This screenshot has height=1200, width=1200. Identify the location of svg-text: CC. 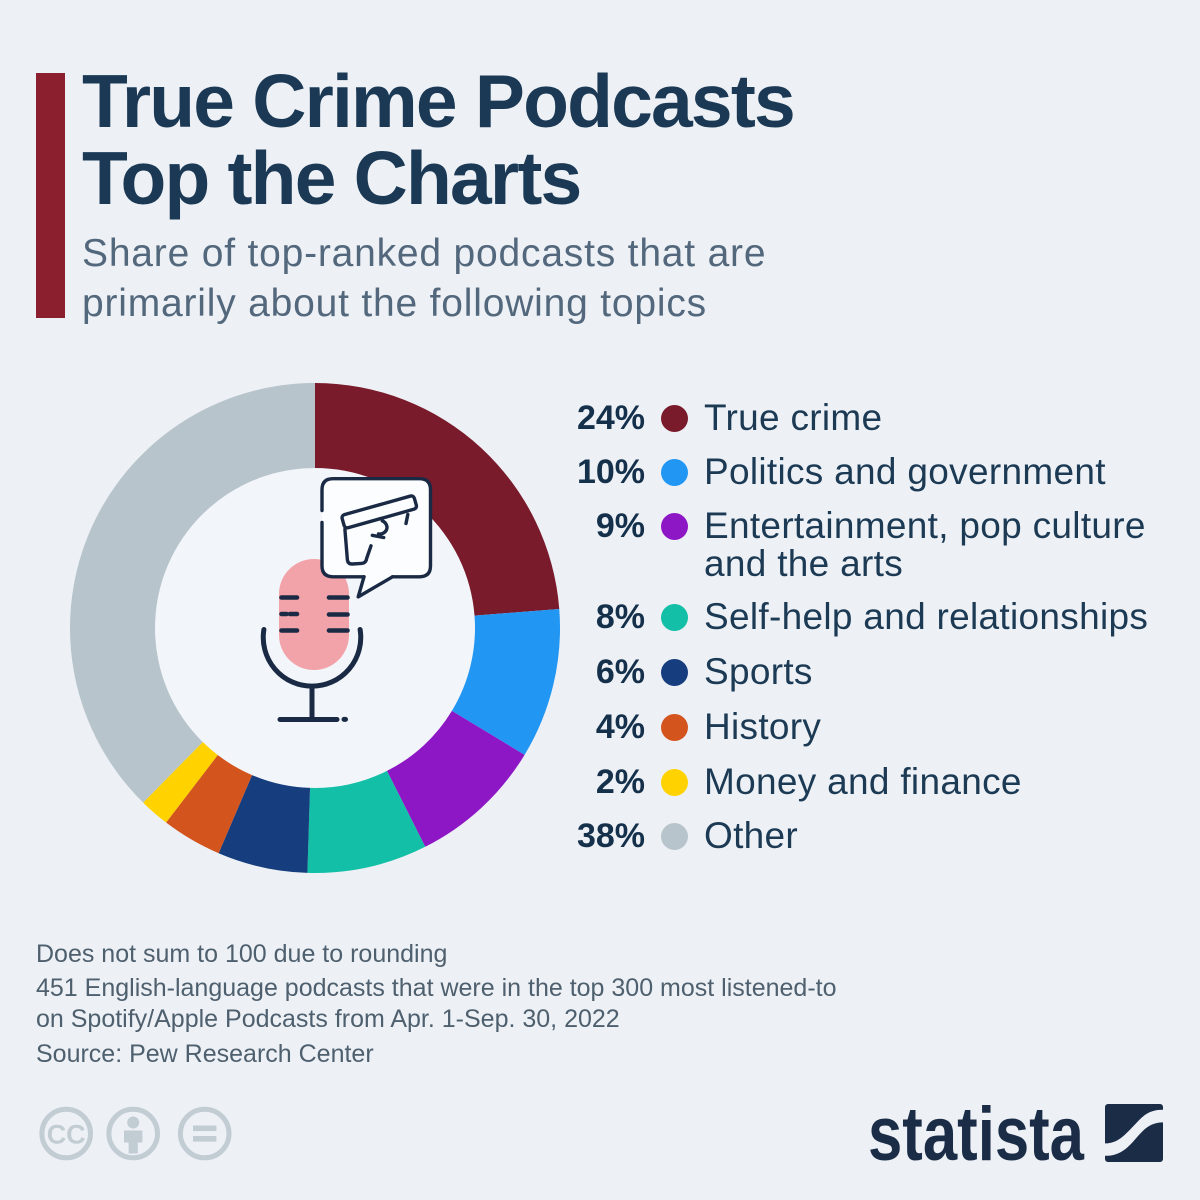
(66, 1135).